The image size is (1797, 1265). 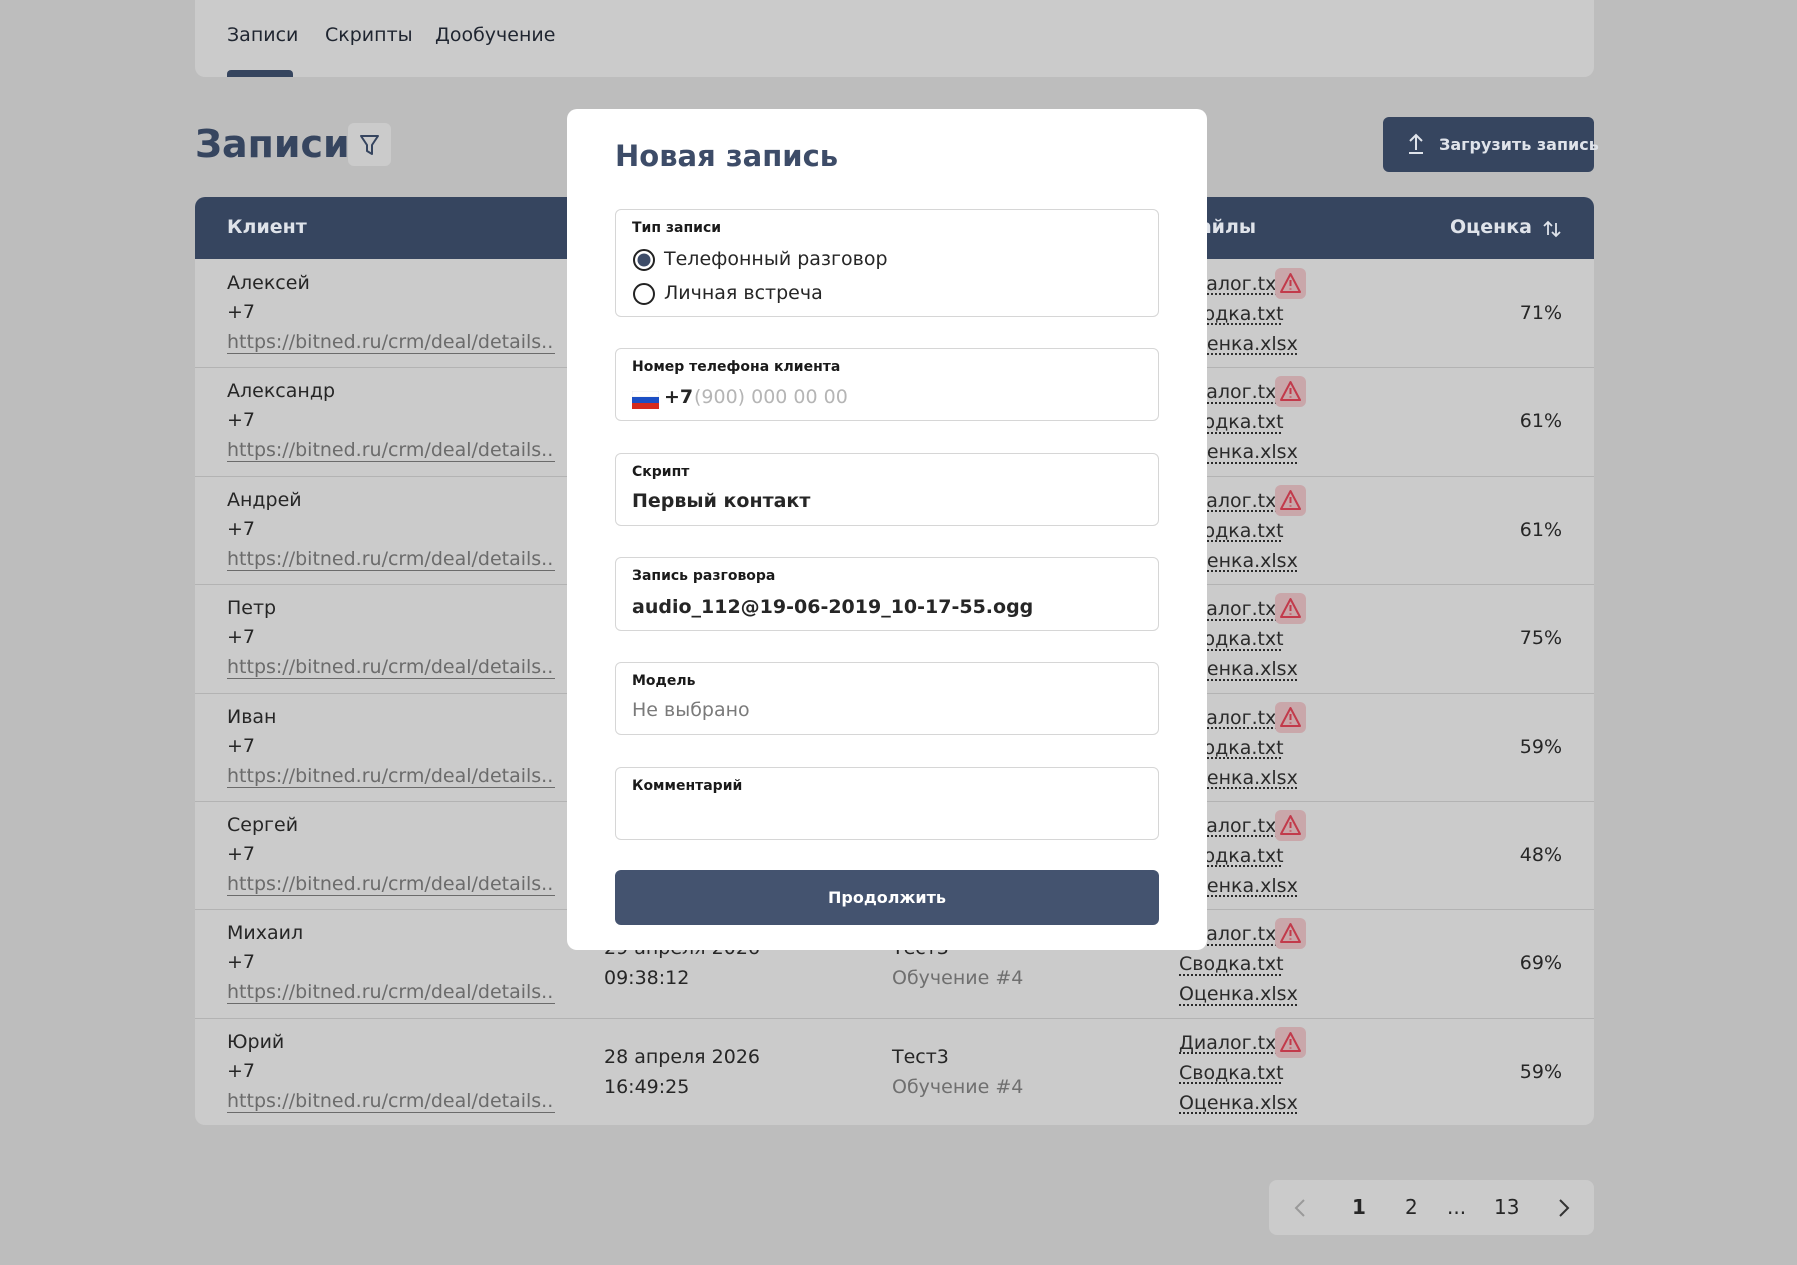 I want to click on client-name: Александр, so click(x=281, y=391).